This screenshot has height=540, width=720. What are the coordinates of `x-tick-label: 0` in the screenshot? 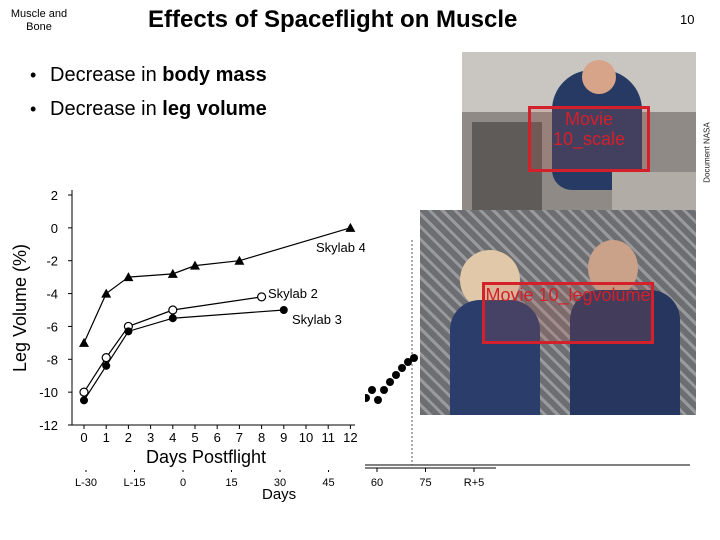 It's located at (83, 437).